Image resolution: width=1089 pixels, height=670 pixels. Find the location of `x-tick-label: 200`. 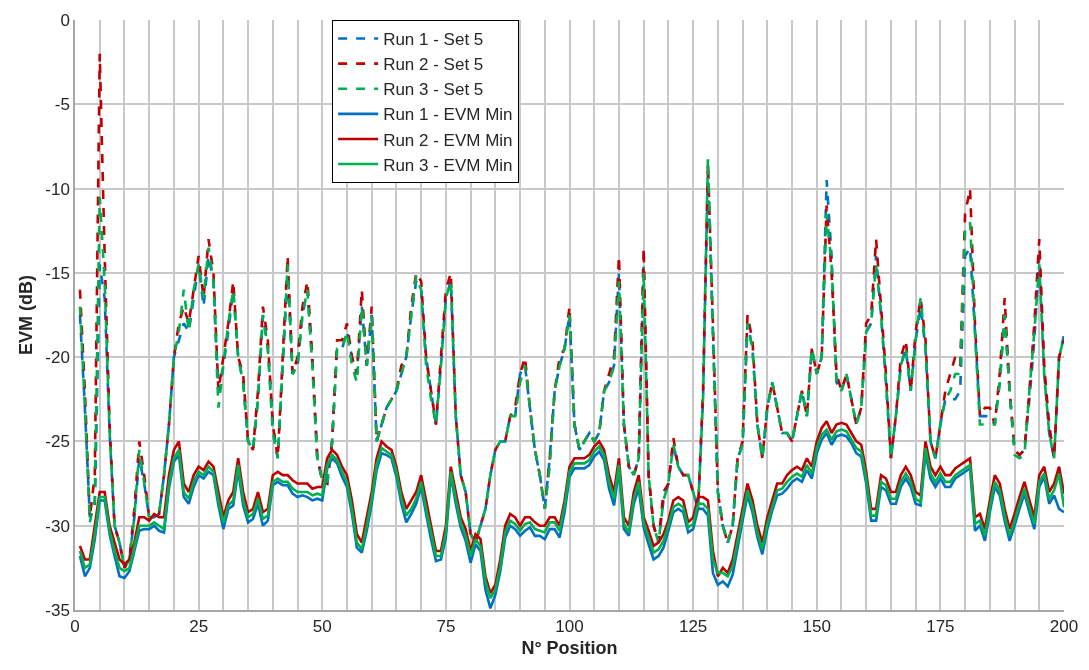

x-tick-label: 200 is located at coordinates (1064, 627).